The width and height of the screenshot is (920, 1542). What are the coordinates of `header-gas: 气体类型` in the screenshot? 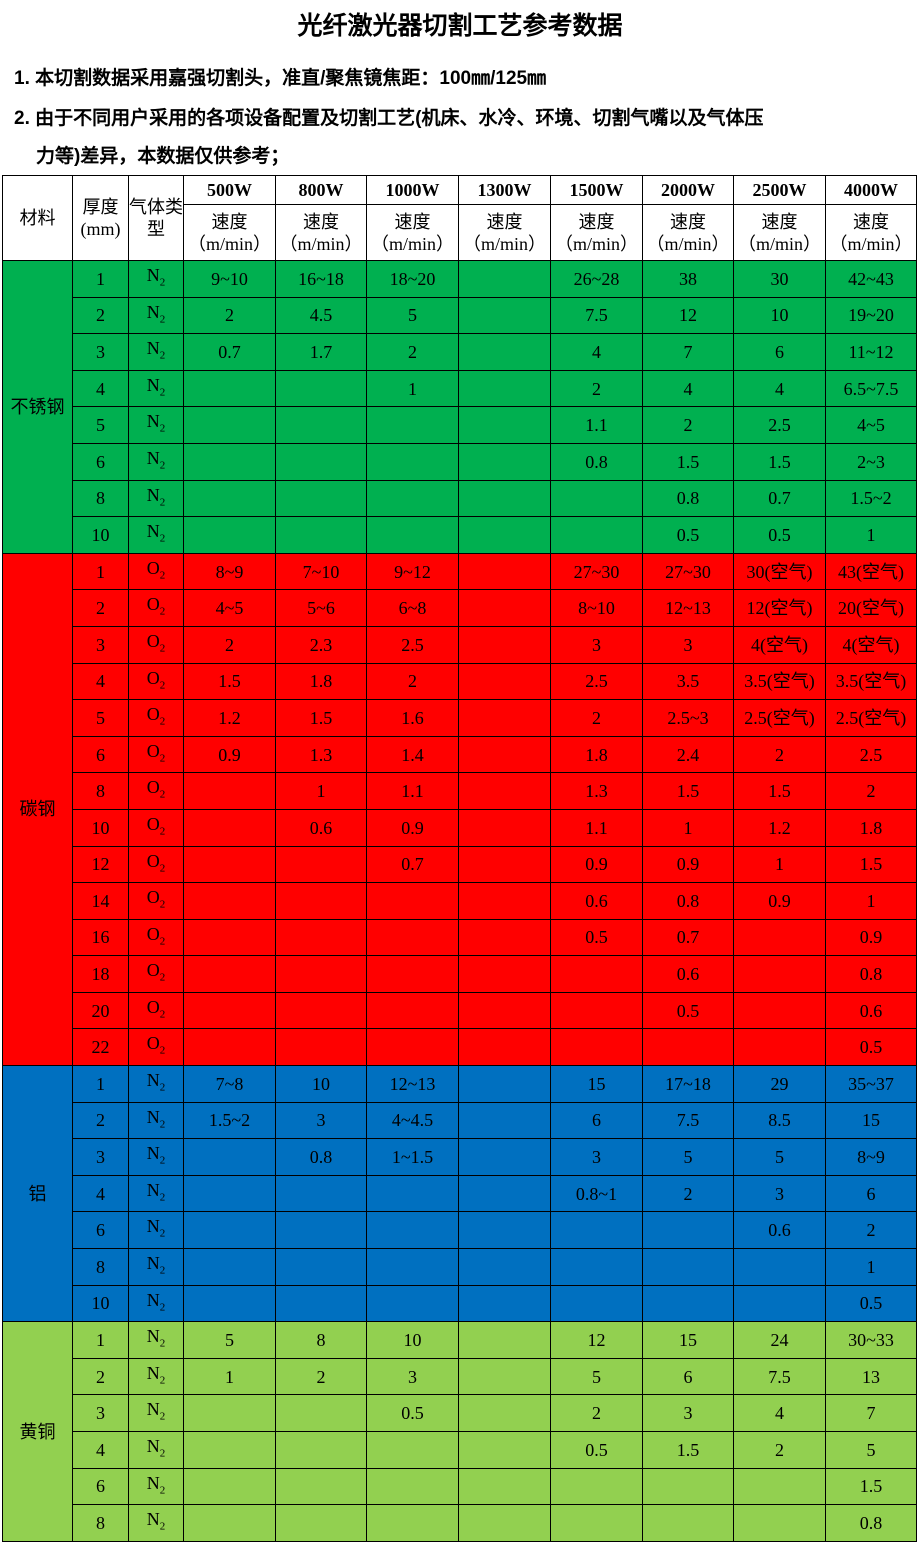 It's located at (156, 218).